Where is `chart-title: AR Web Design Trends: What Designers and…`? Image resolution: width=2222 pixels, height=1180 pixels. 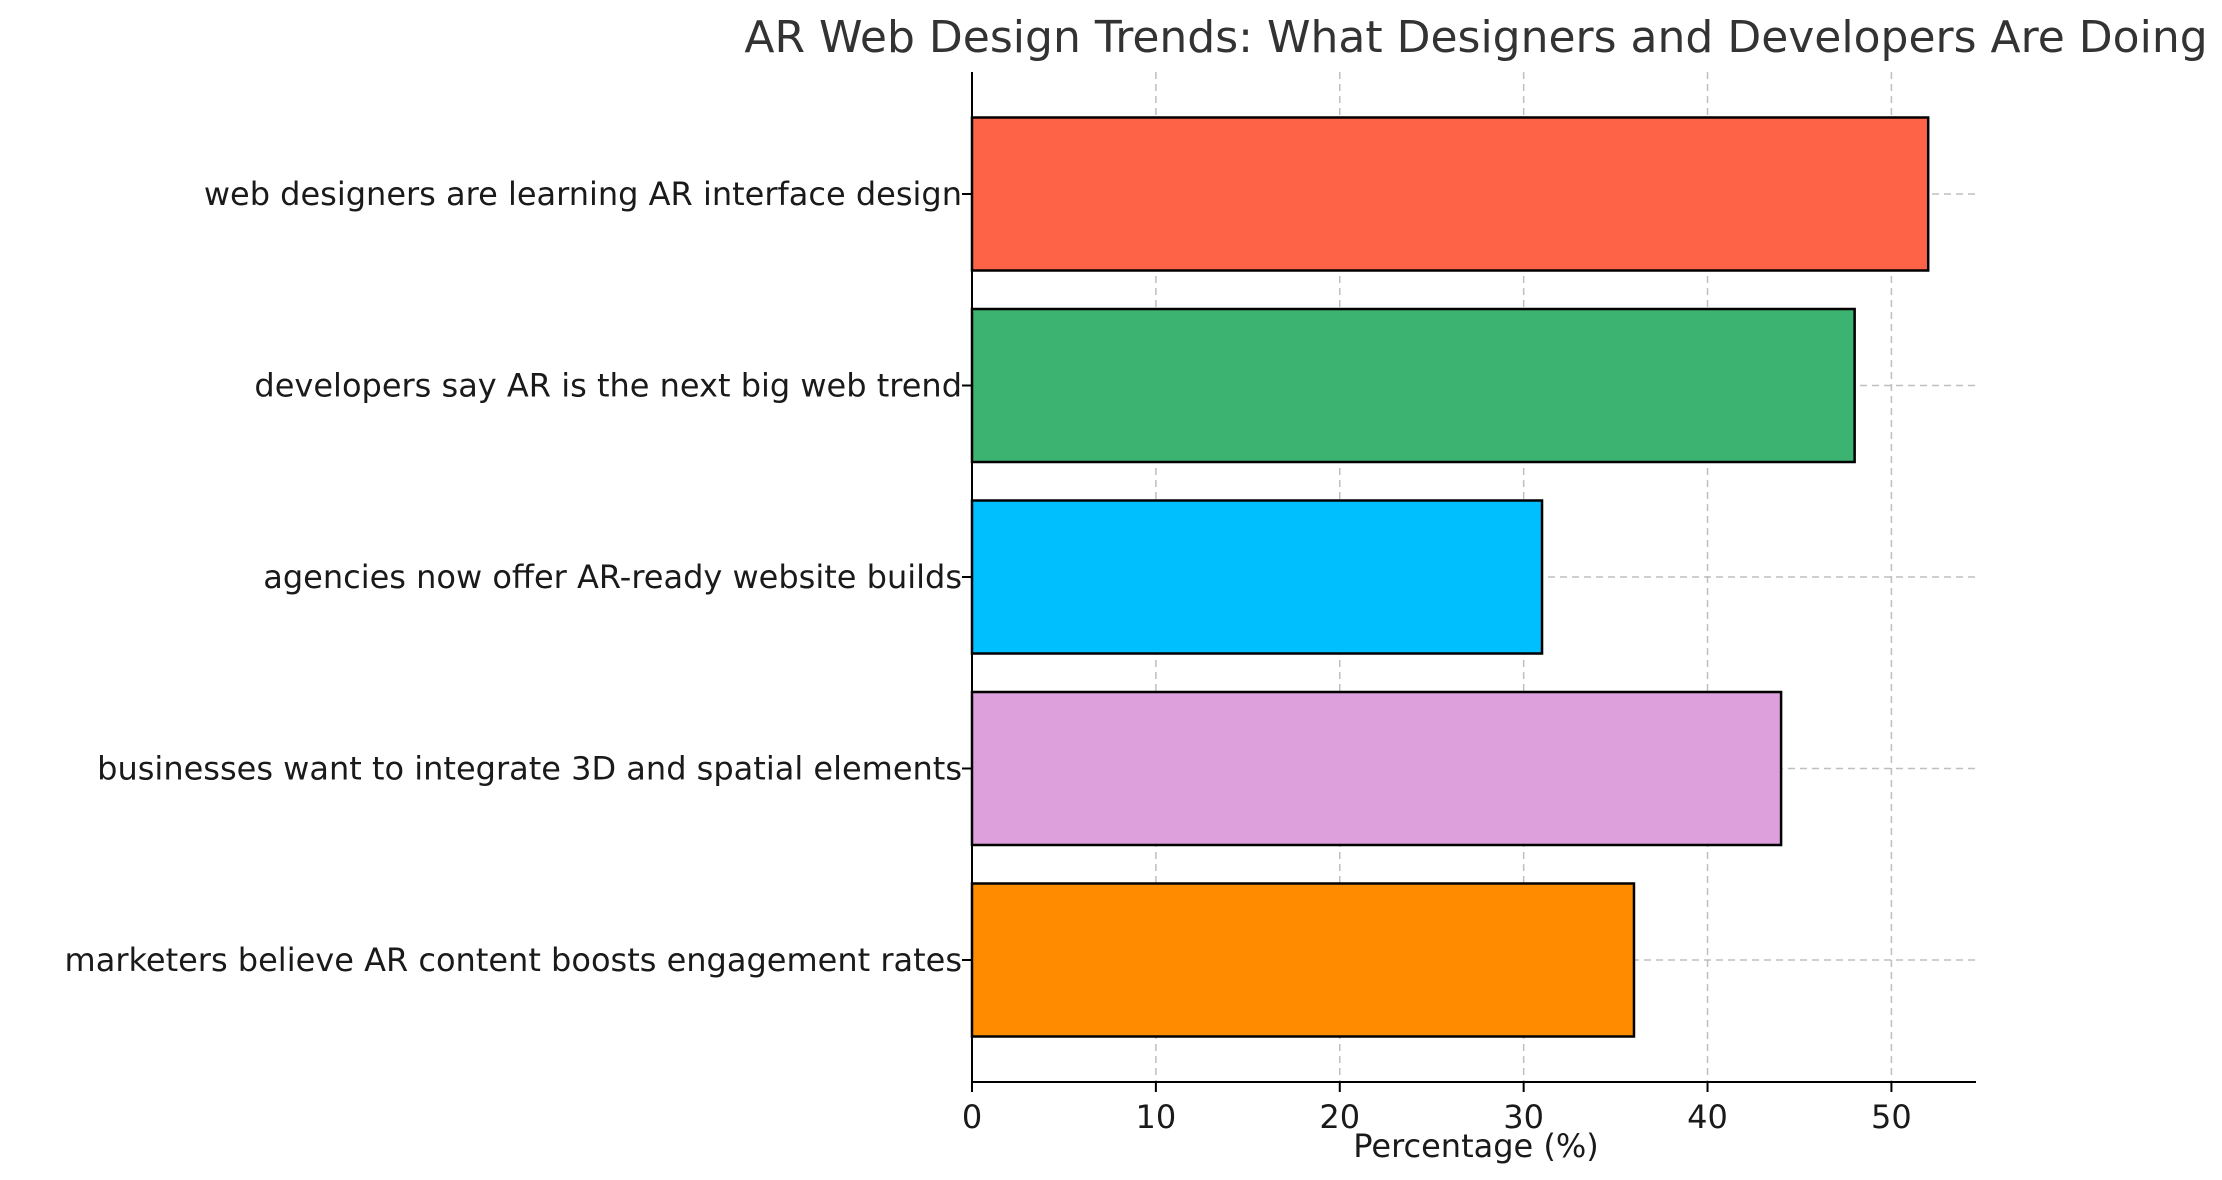 chart-title: AR Web Design Trends: What Designers and… is located at coordinates (1475, 37).